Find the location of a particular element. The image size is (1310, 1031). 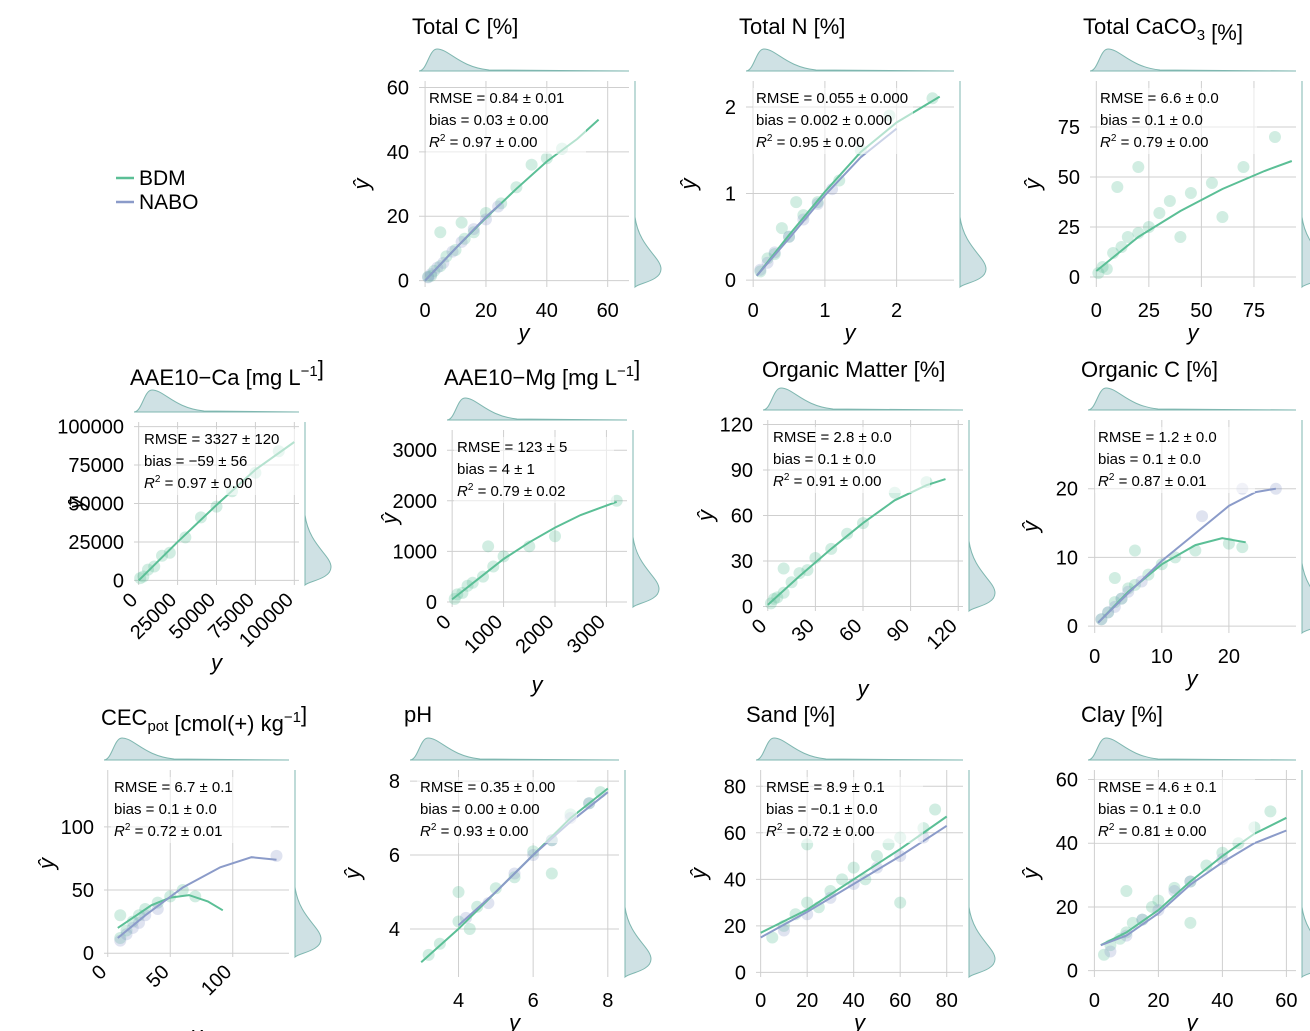

y-tick-label: 2000 is located at coordinates (415, 502).